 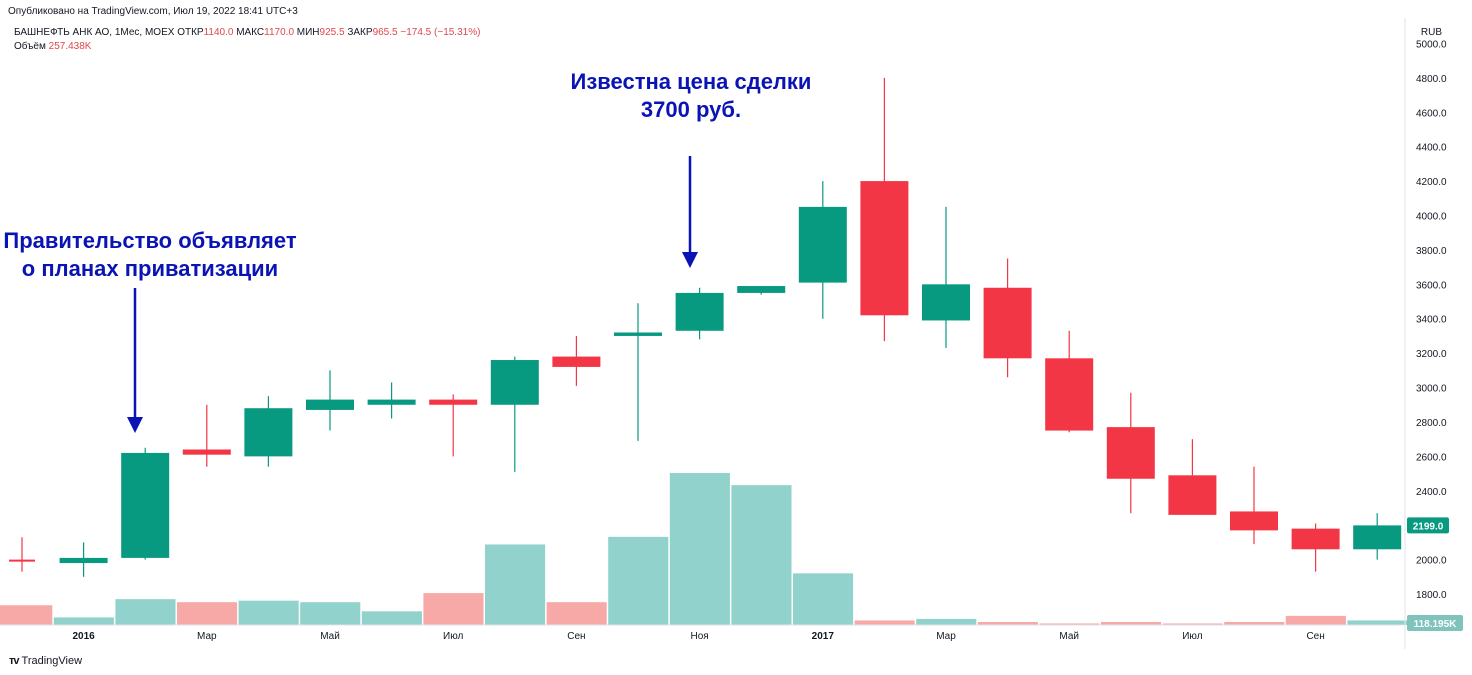 I want to click on open-value: 1140.0, so click(x=218, y=32).